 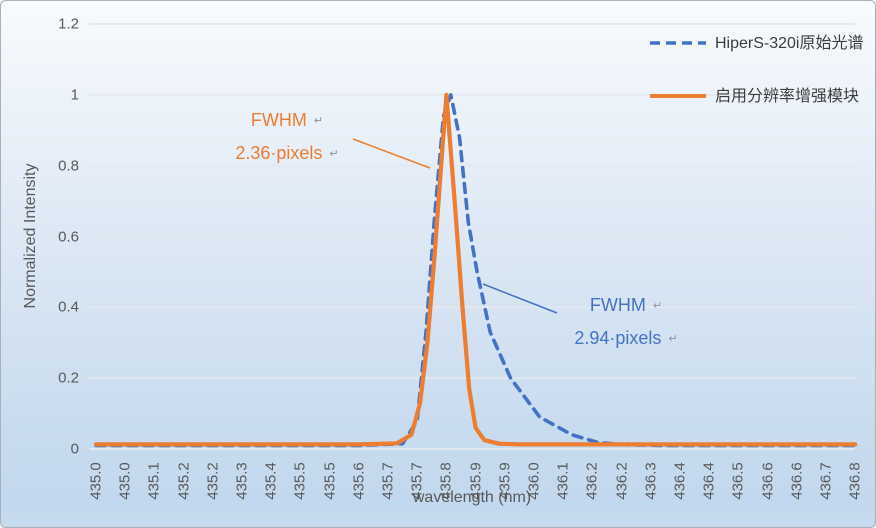 What do you see at coordinates (68, 236) in the screenshot?
I see `y-tick-label: 0.6` at bounding box center [68, 236].